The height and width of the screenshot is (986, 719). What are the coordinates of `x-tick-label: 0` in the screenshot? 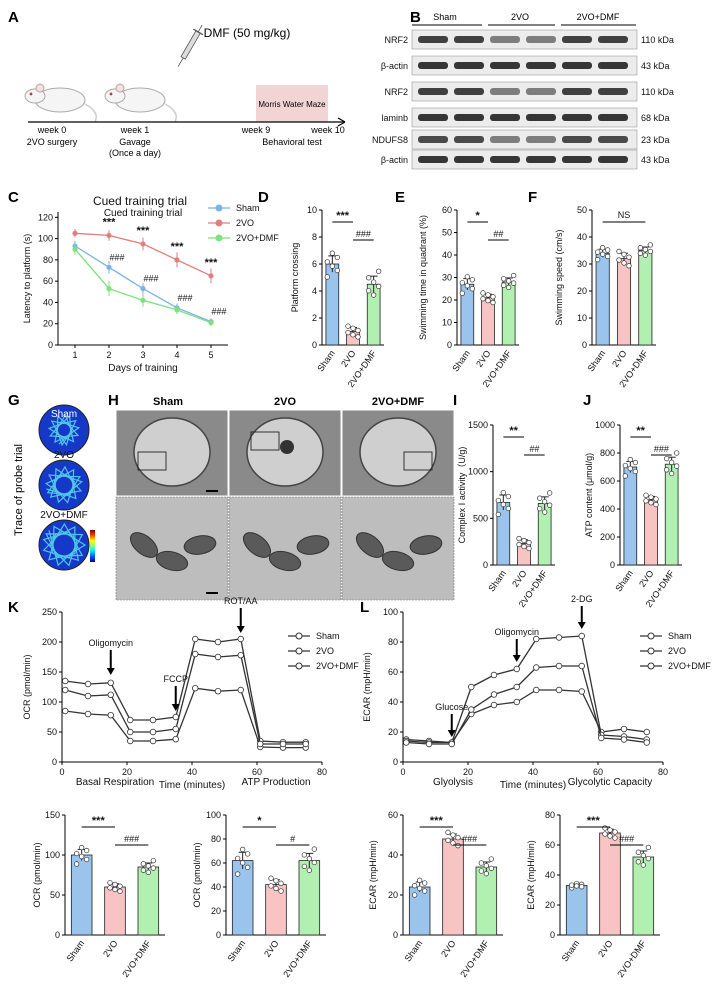 It's located at (402, 772).